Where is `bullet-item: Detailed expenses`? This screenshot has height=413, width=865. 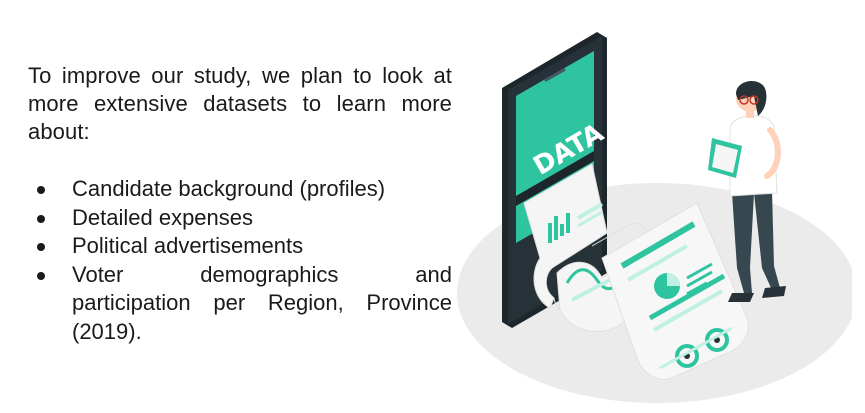
bullet-item: Detailed expenses is located at coordinates (240, 218).